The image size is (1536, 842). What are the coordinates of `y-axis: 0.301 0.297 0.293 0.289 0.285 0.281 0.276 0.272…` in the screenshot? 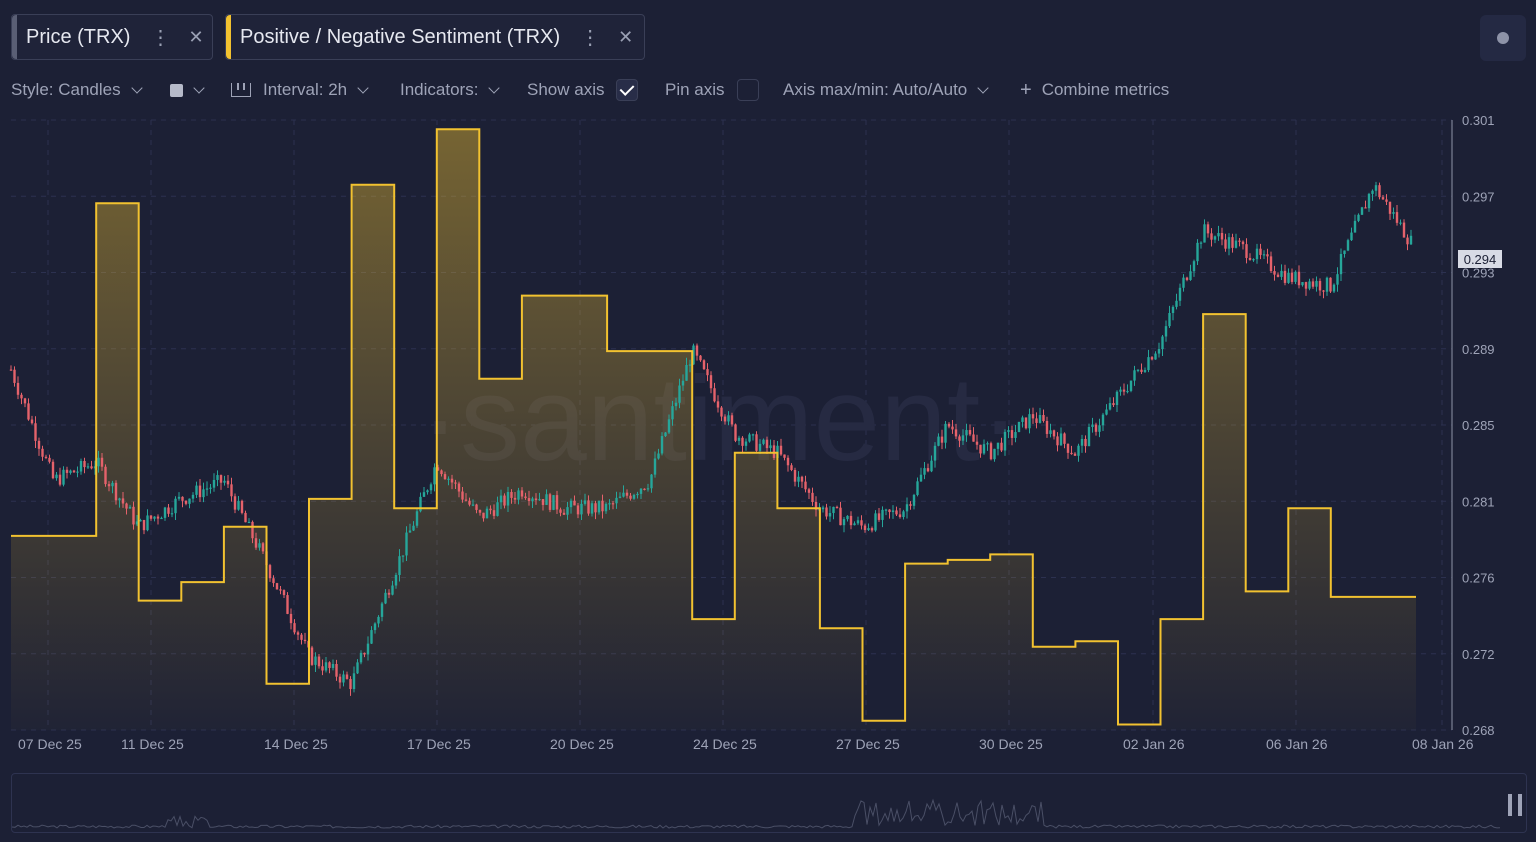 It's located at (1478, 425).